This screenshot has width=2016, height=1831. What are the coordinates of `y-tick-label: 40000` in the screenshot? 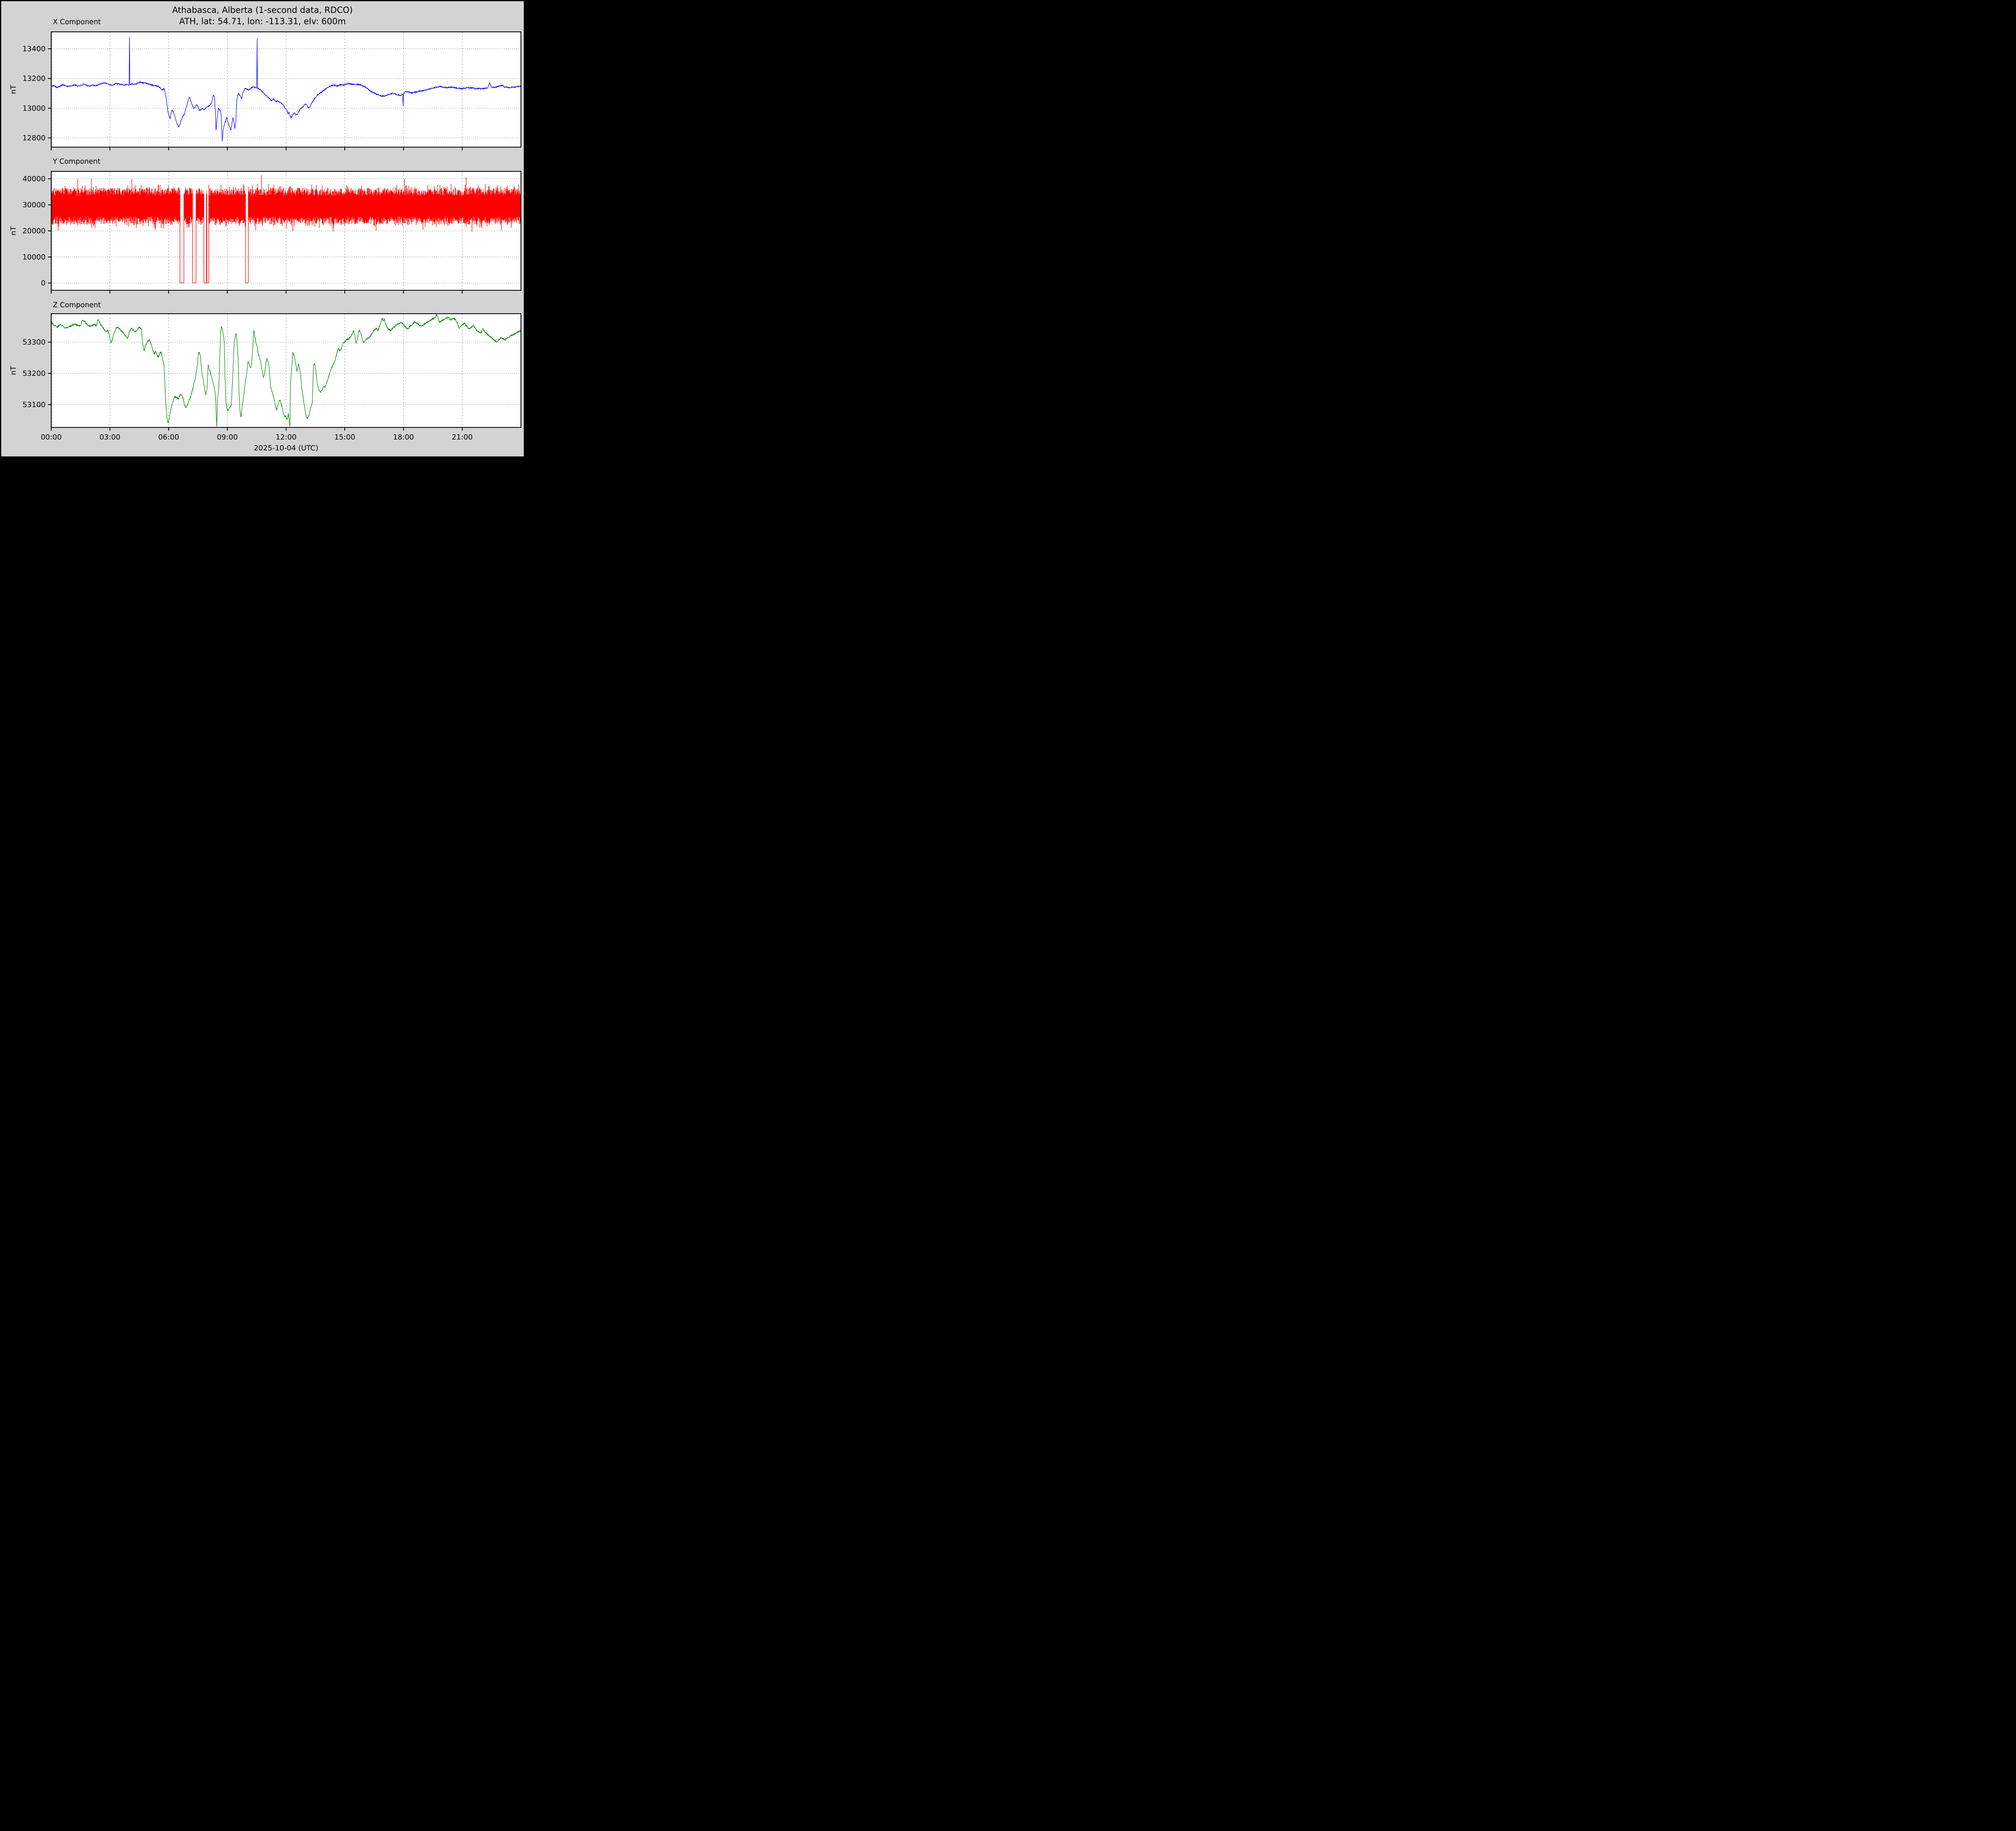 It's located at (34, 179).